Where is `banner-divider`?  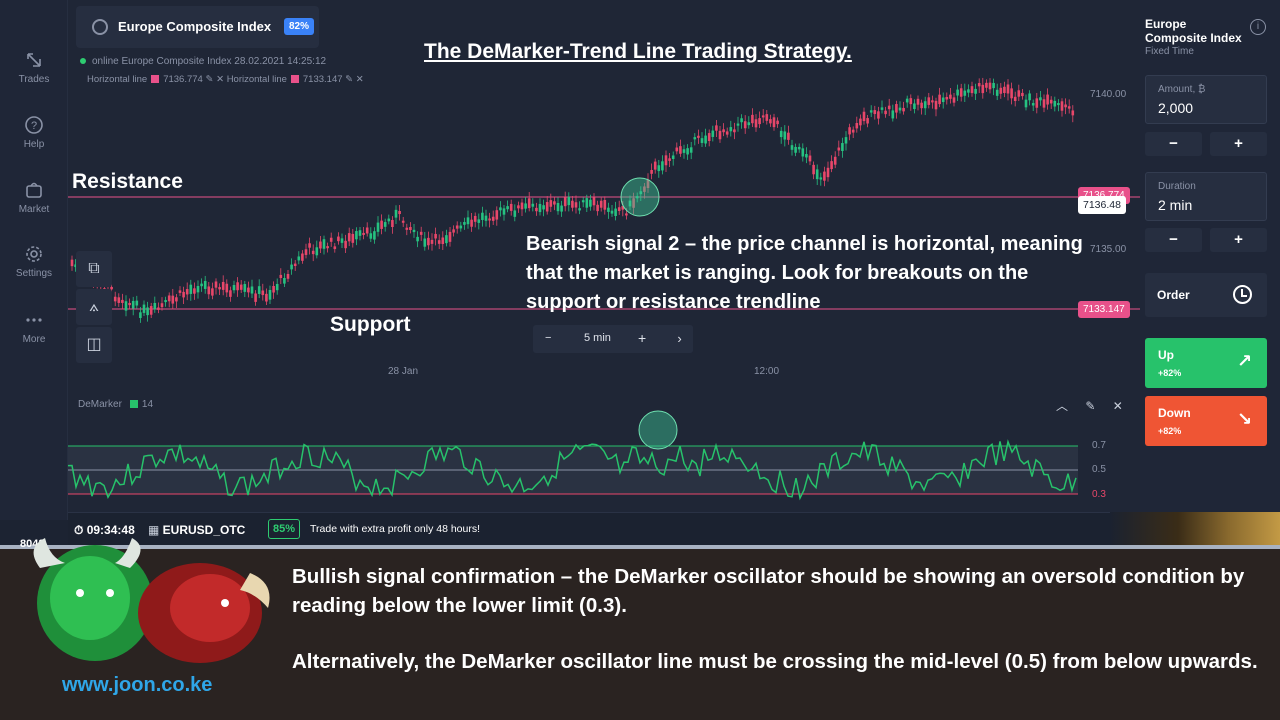 banner-divider is located at coordinates (640, 547).